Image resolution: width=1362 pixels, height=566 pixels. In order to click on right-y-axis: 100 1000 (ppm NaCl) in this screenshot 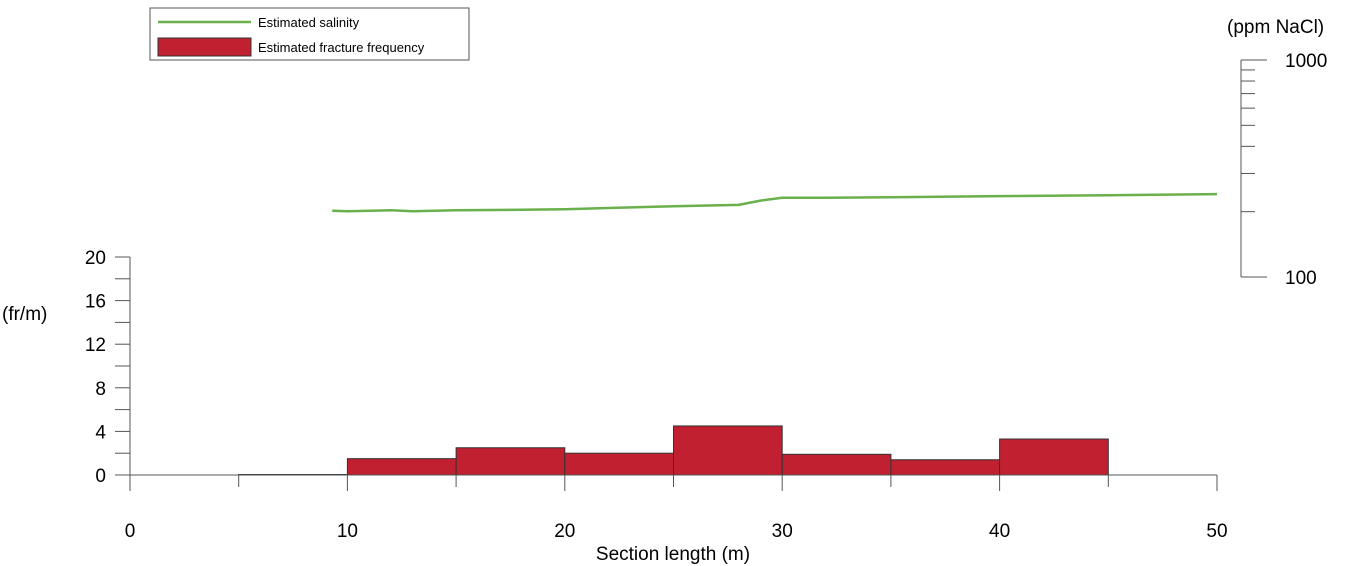, I will do `click(1277, 153)`.